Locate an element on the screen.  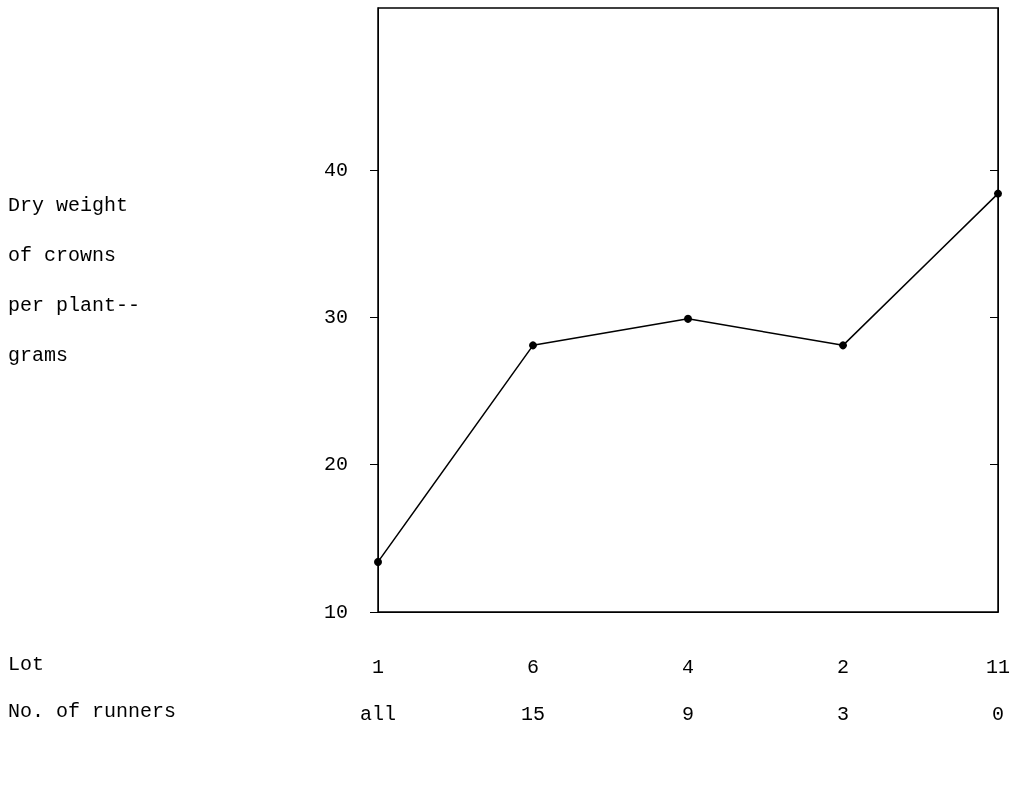
text: Dry weight of crowns per plant-- grams is located at coordinates (74, 280).